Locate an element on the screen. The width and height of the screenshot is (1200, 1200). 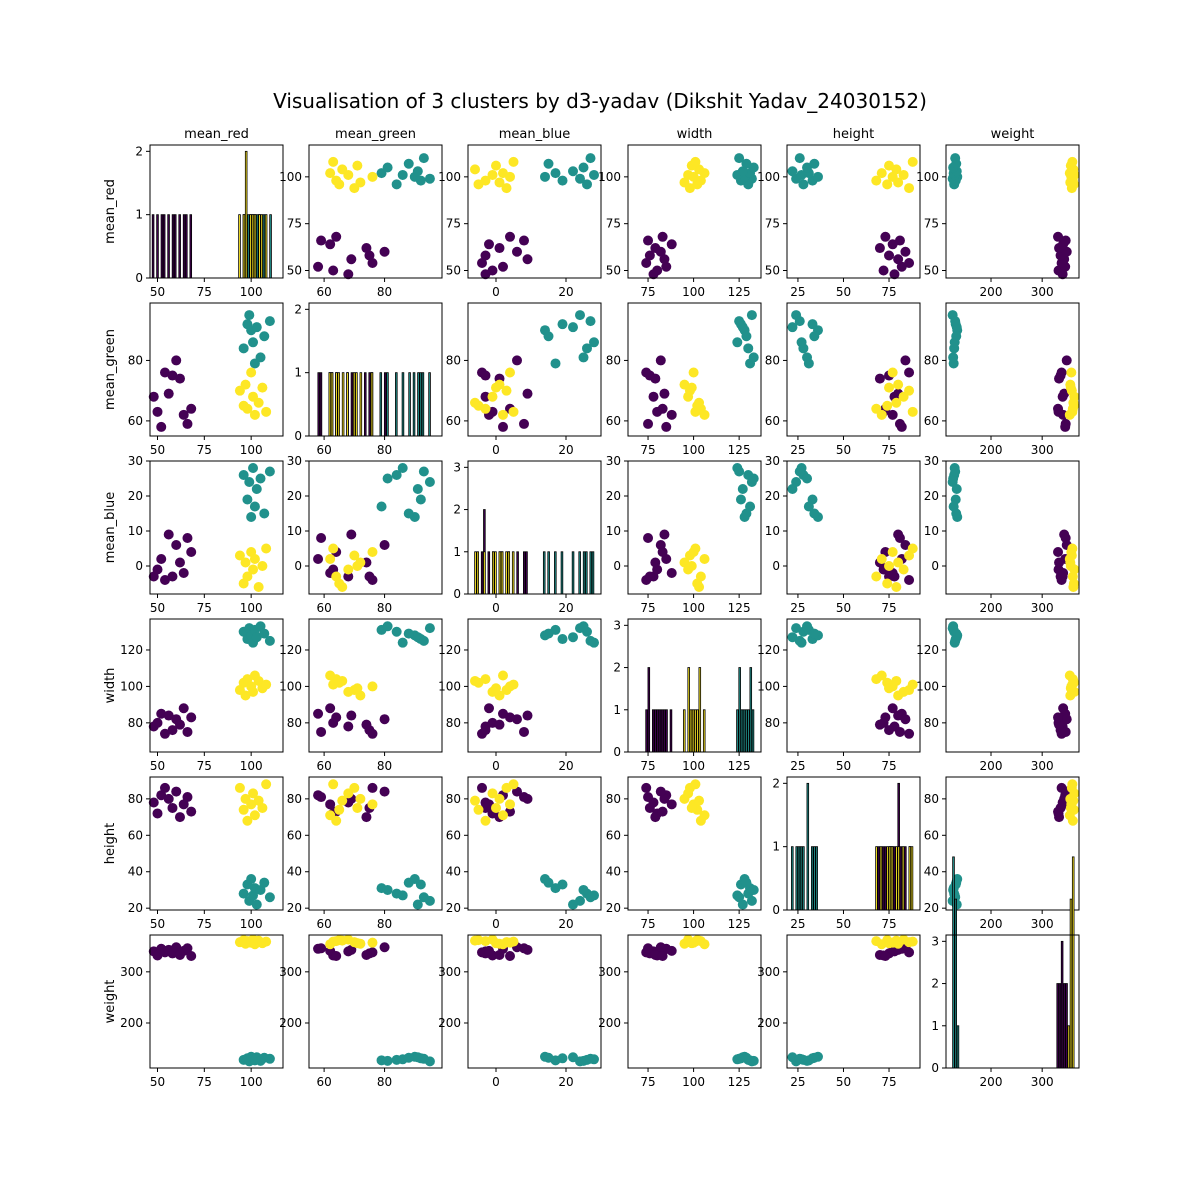
panel-mean_red-vs-width: 50 75 100 75 100 125 width is located at coordinates (680, 213).